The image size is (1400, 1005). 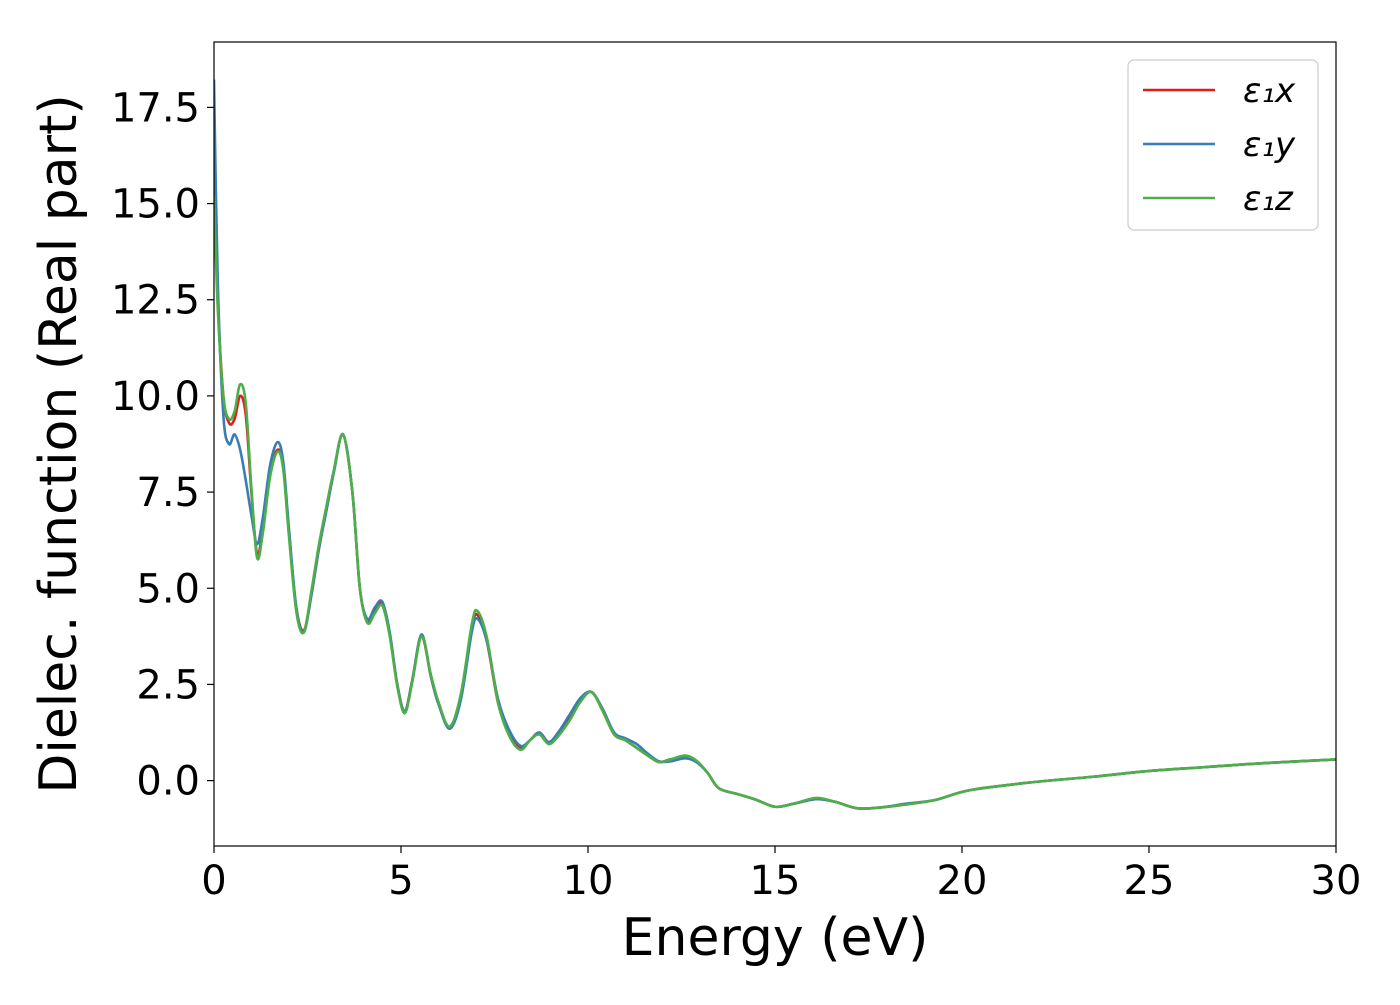 I want to click on y-tick-label: 2.5, so click(x=168, y=685).